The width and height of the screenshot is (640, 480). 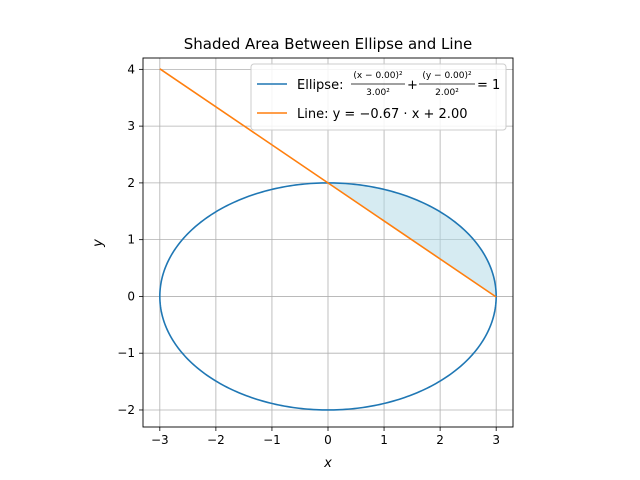 I want to click on x-tick-label: 2, so click(x=440, y=440).